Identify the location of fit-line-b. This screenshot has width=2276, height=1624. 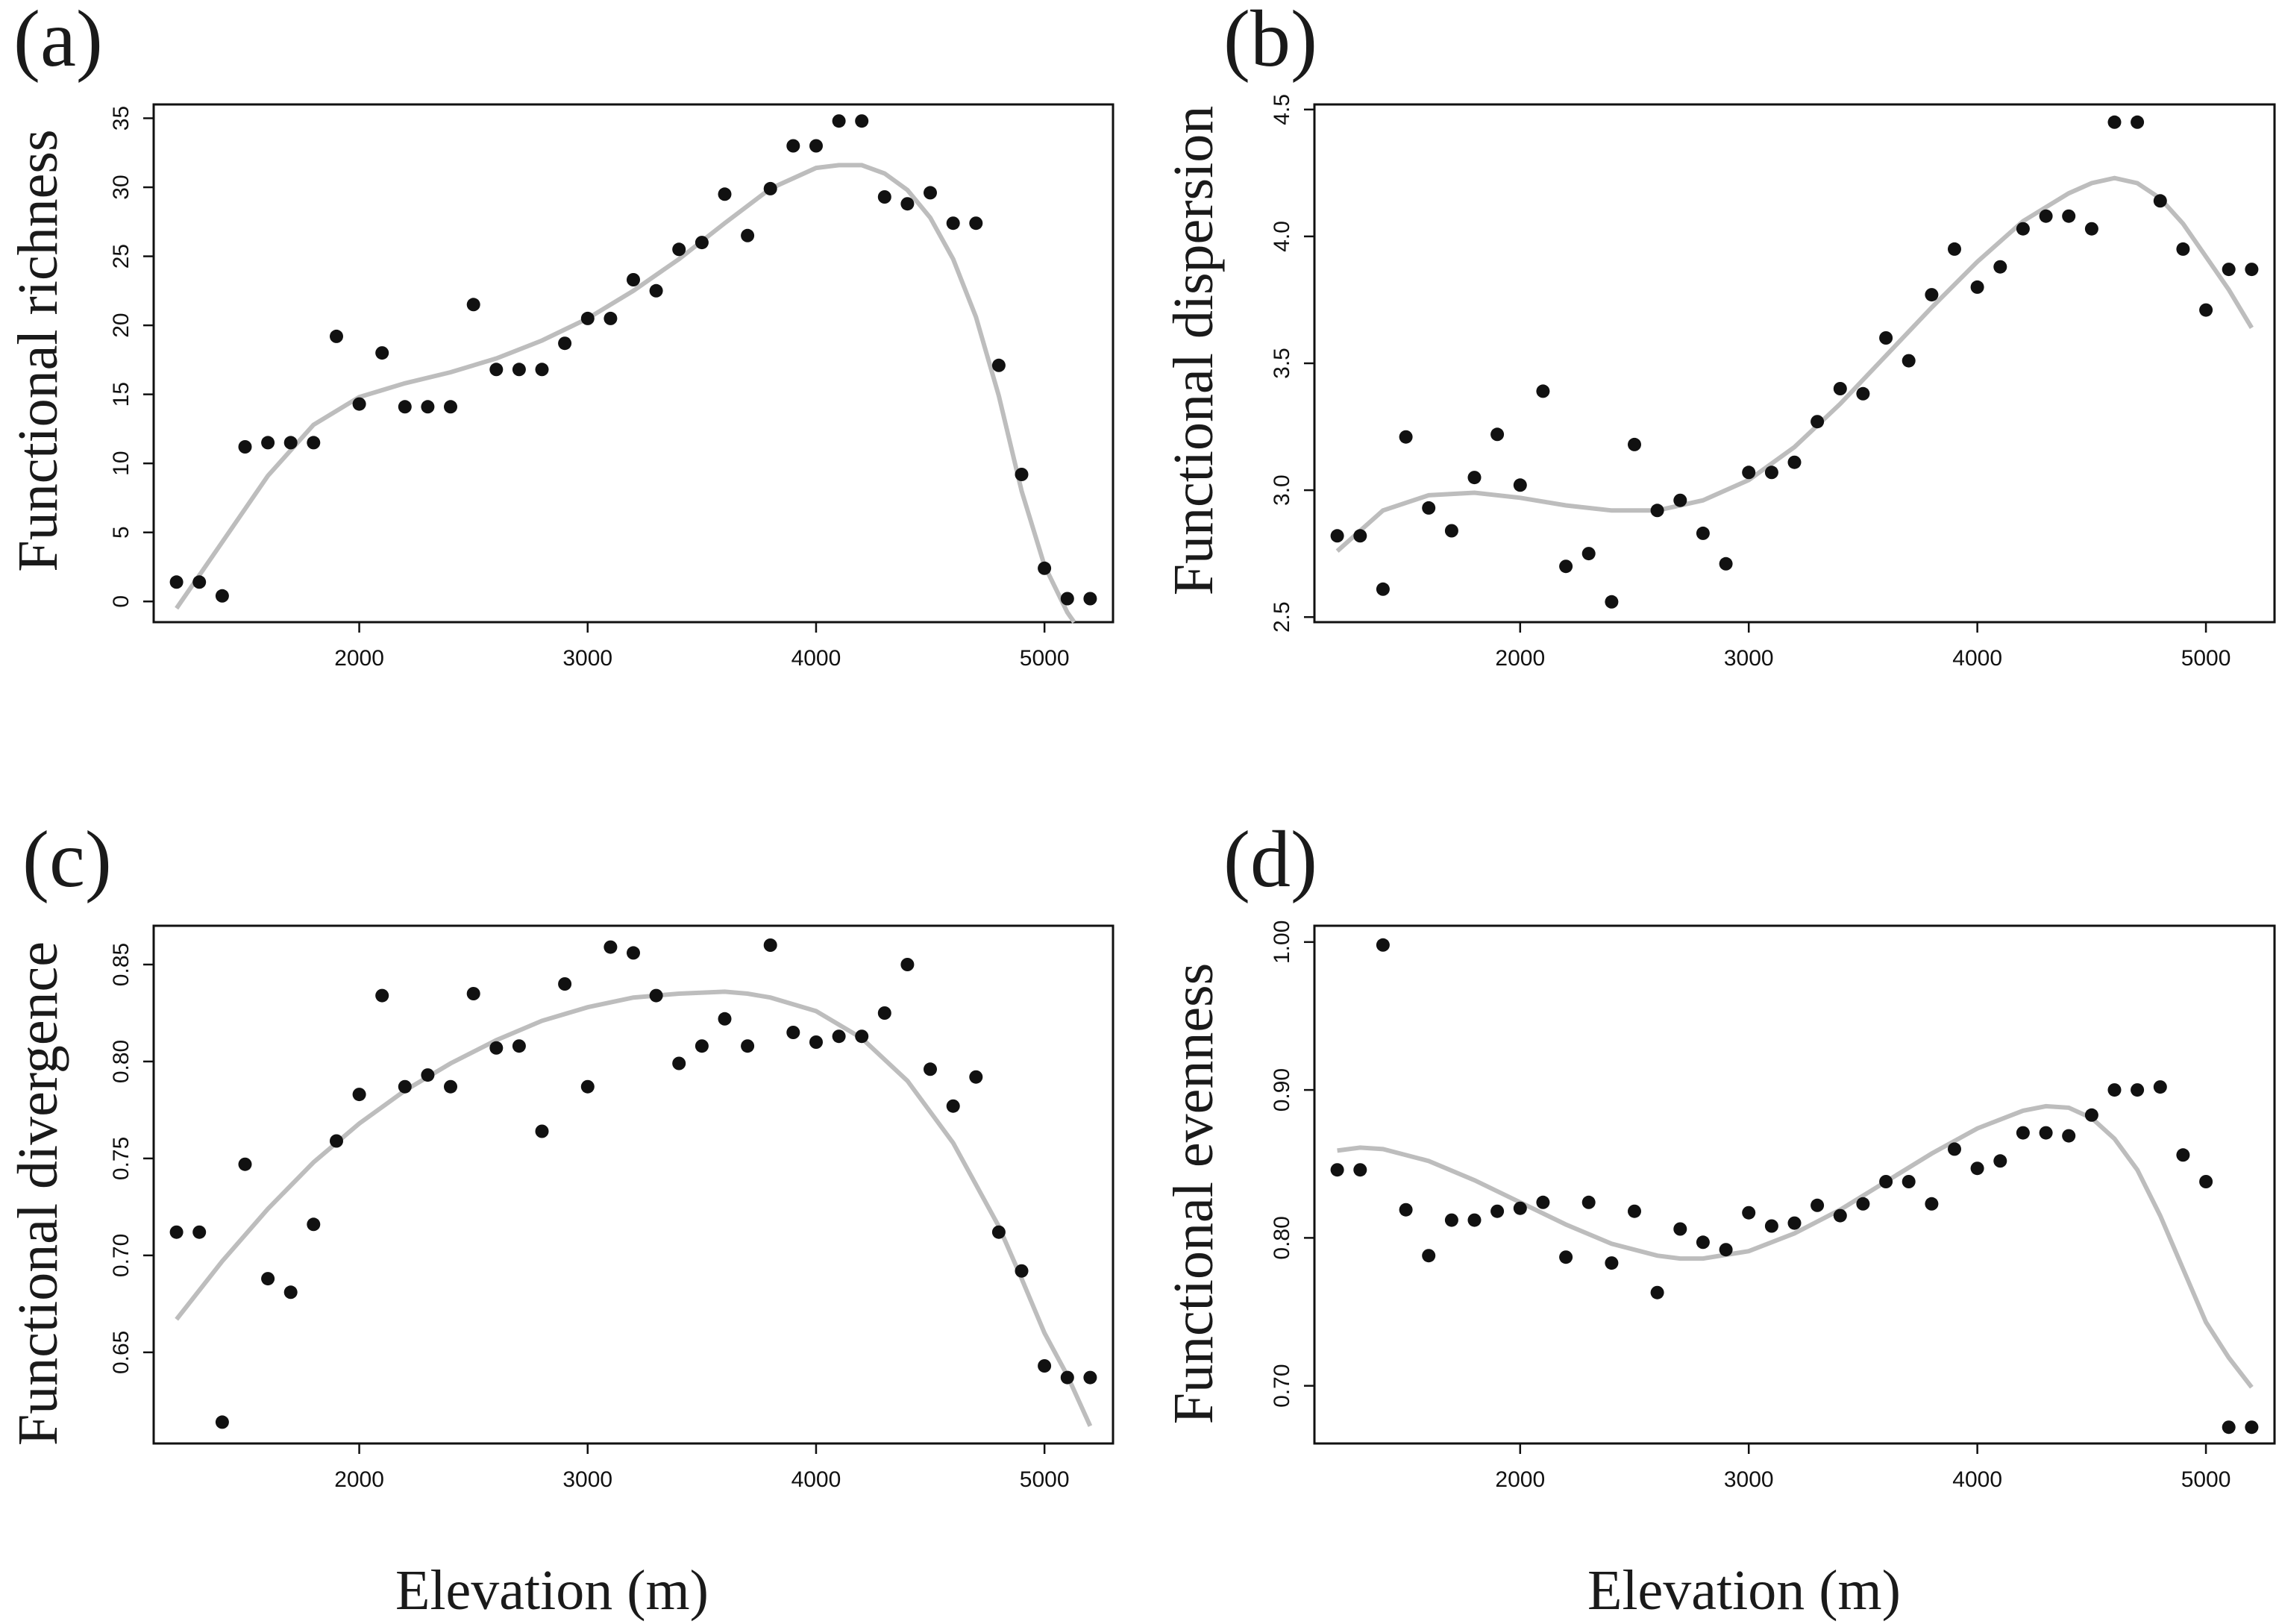
(1794, 364).